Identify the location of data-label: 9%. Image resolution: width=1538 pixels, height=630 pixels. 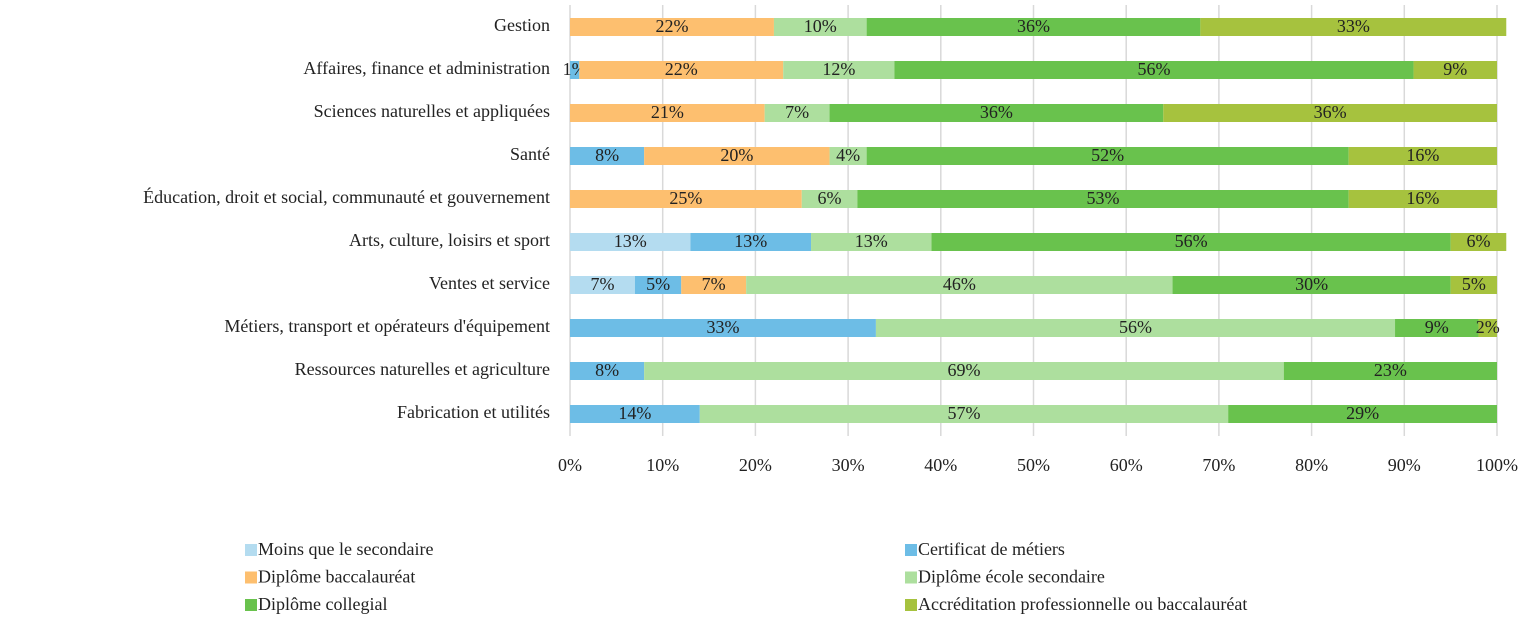
(1437, 327).